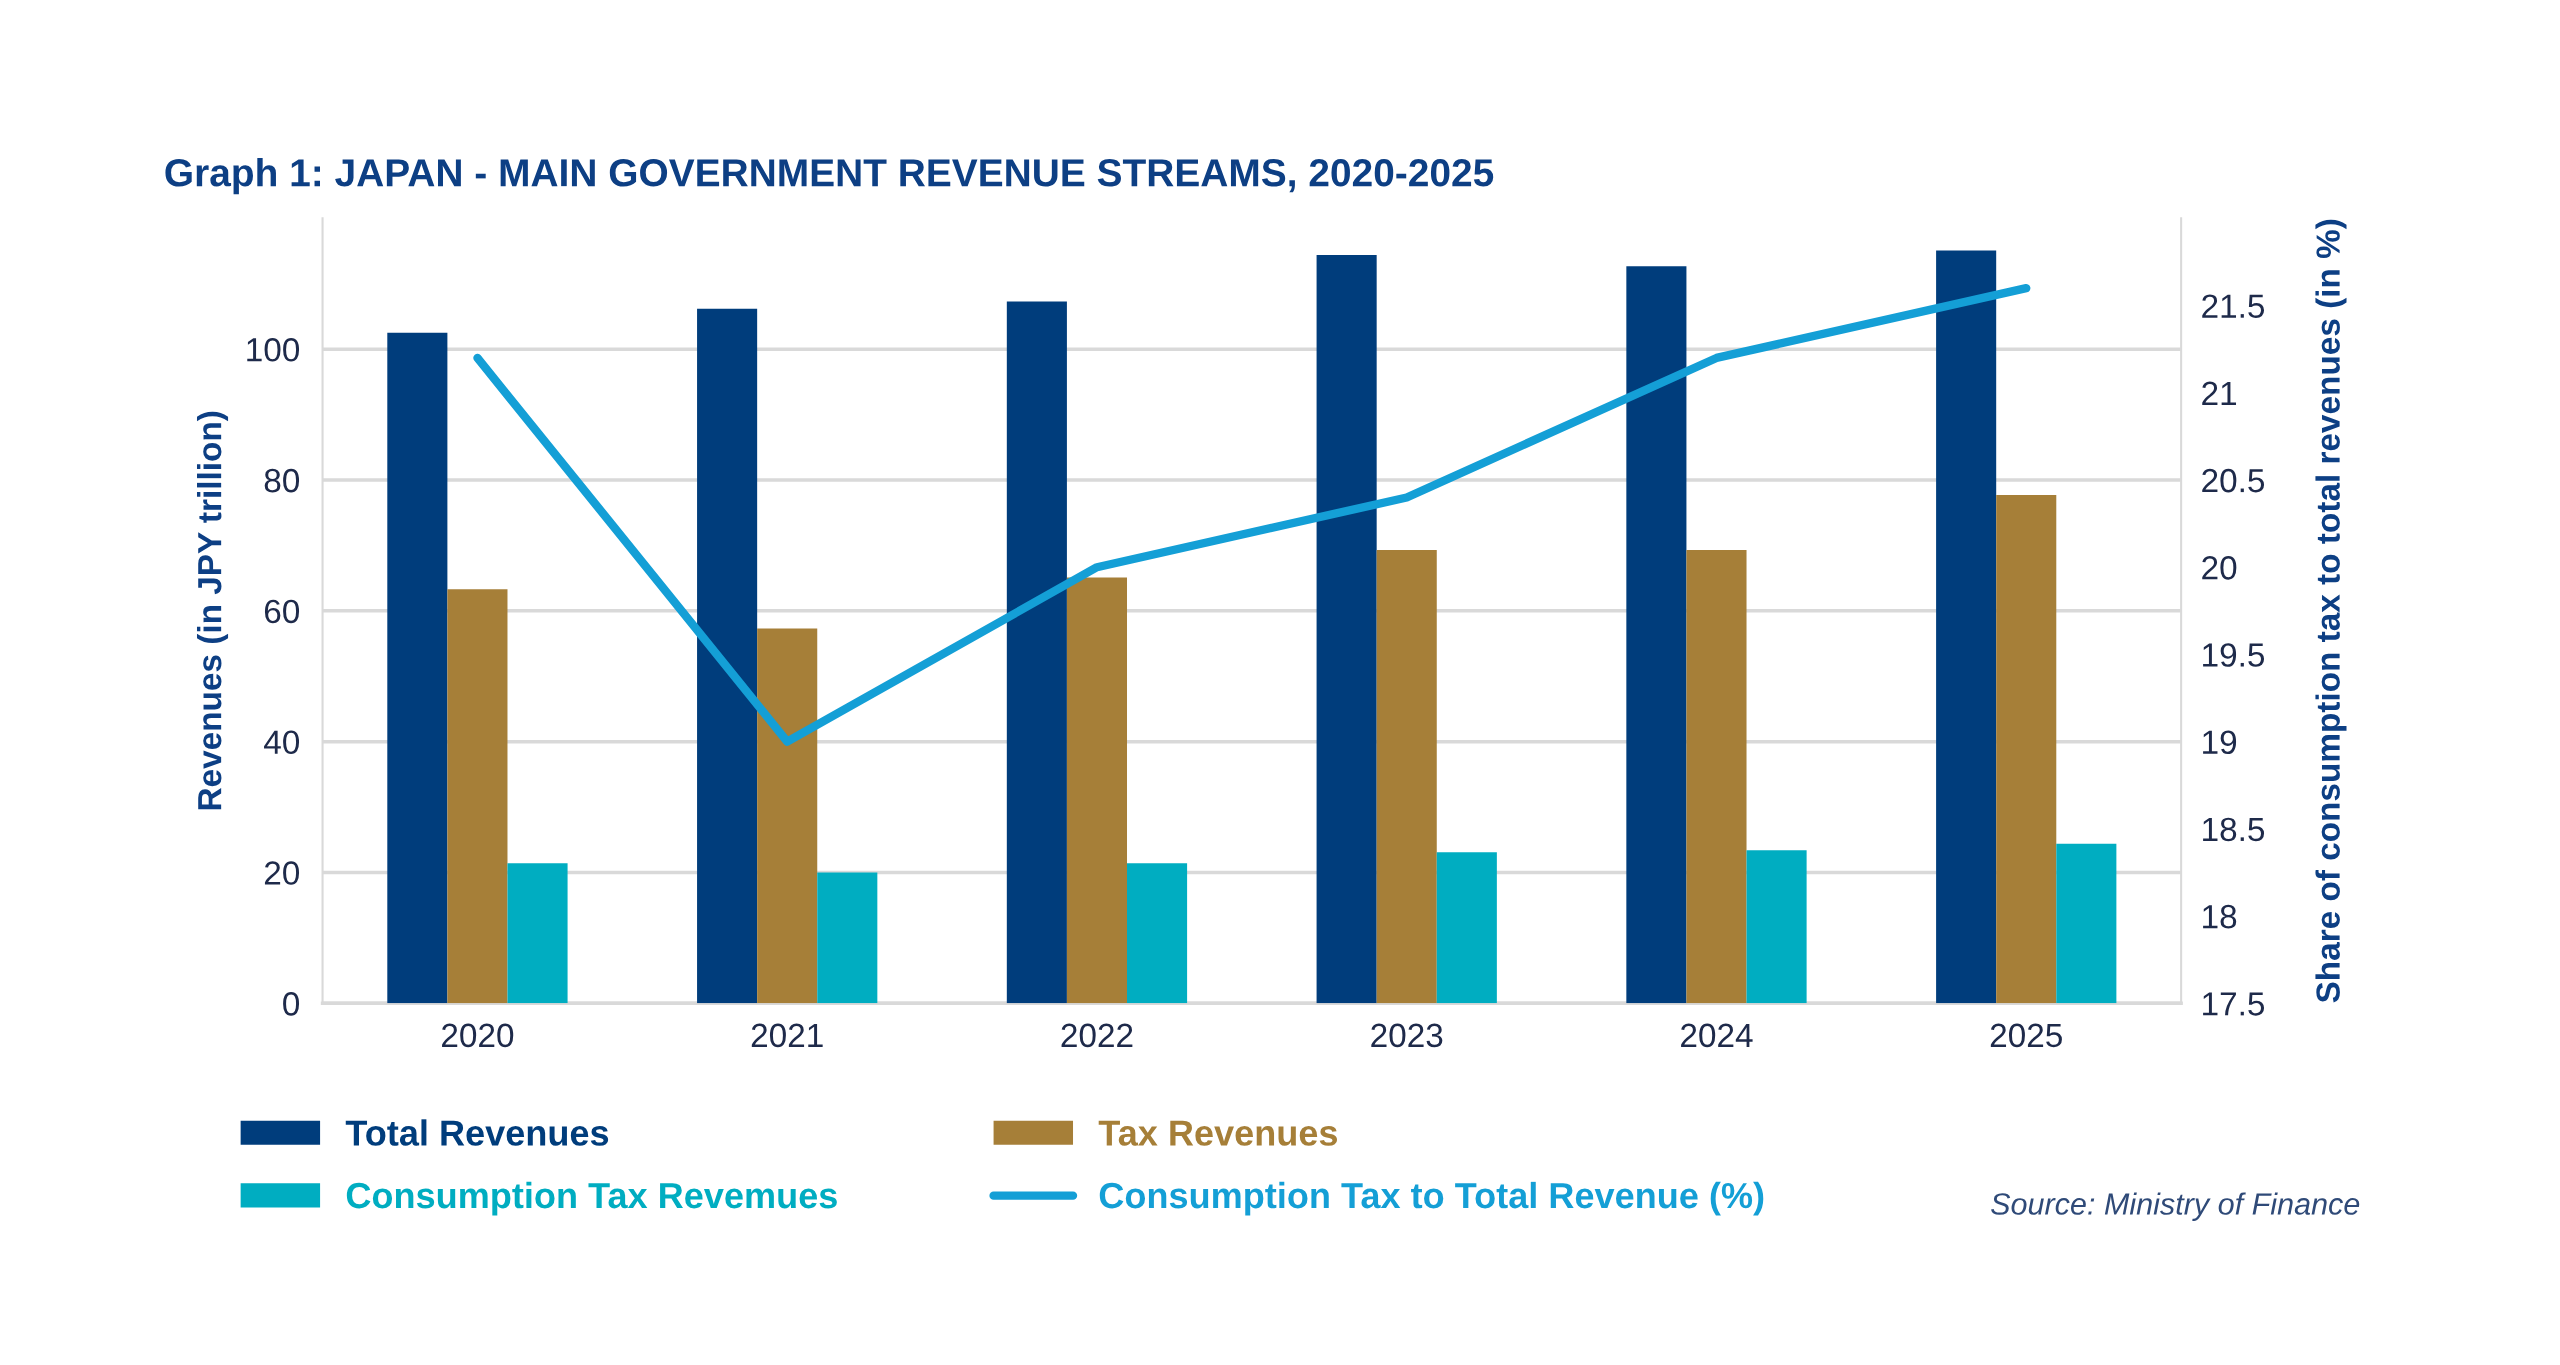  I want to click on y-tick-label: 80, so click(282, 480).